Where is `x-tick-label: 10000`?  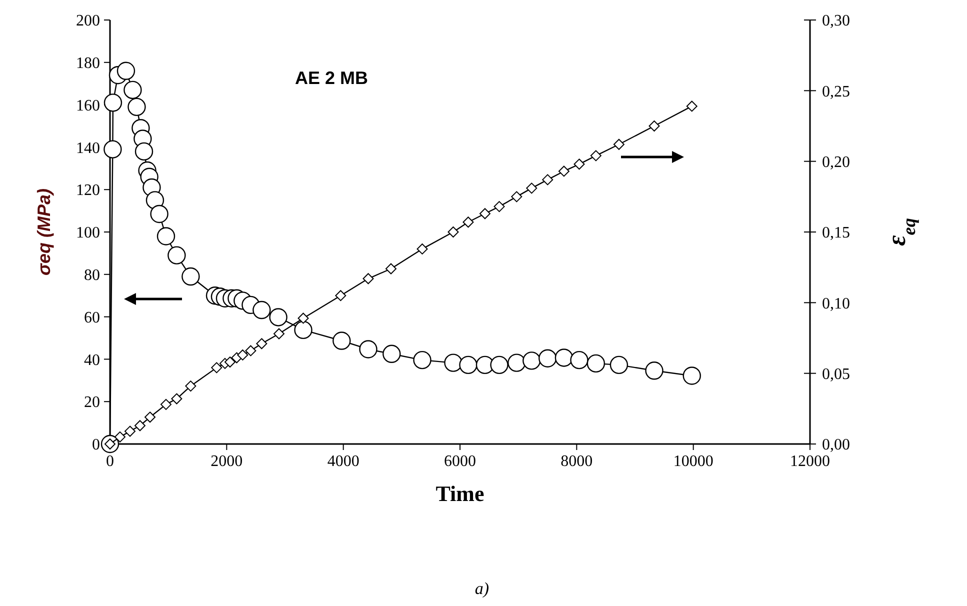
x-tick-label: 10000 is located at coordinates (693, 461).